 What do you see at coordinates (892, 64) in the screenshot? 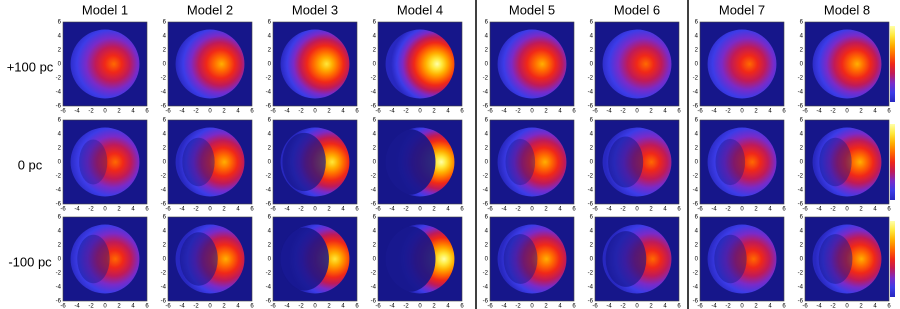
I see `color-bar` at bounding box center [892, 64].